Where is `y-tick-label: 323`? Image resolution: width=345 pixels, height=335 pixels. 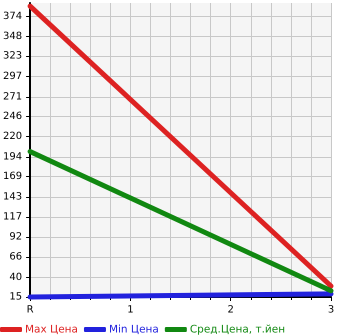 y-tick-label: 323 is located at coordinates (12, 56).